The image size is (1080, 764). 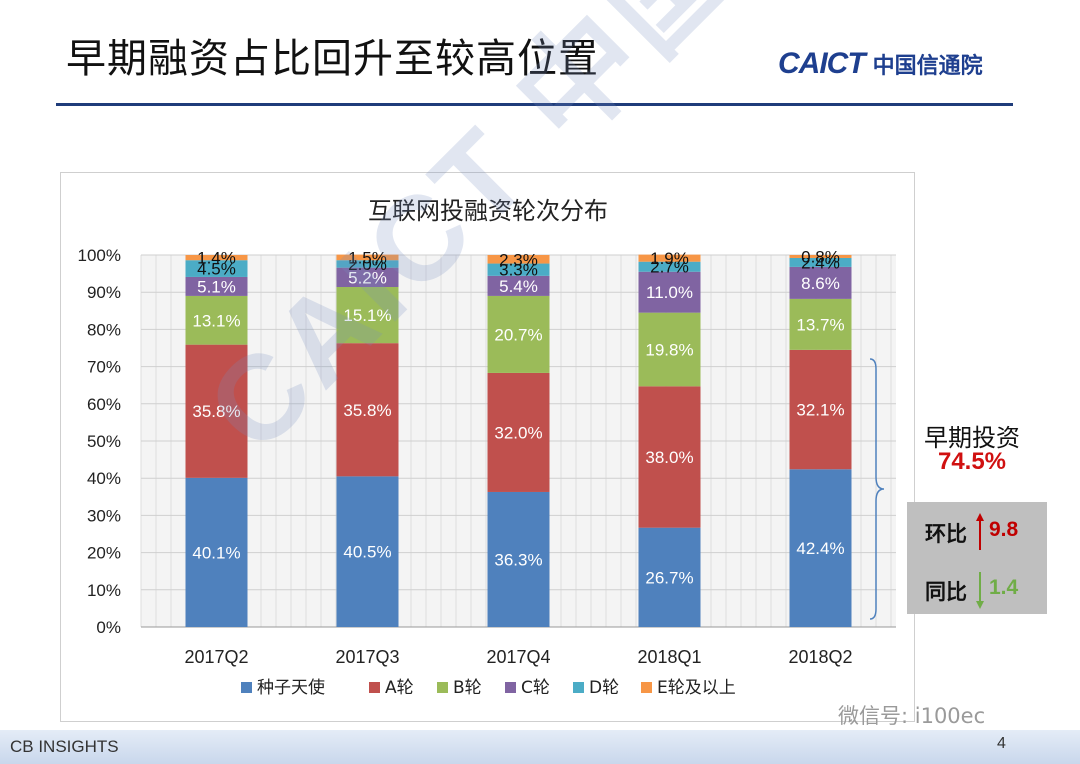 I want to click on data-label: 32.1%, so click(x=820, y=410).